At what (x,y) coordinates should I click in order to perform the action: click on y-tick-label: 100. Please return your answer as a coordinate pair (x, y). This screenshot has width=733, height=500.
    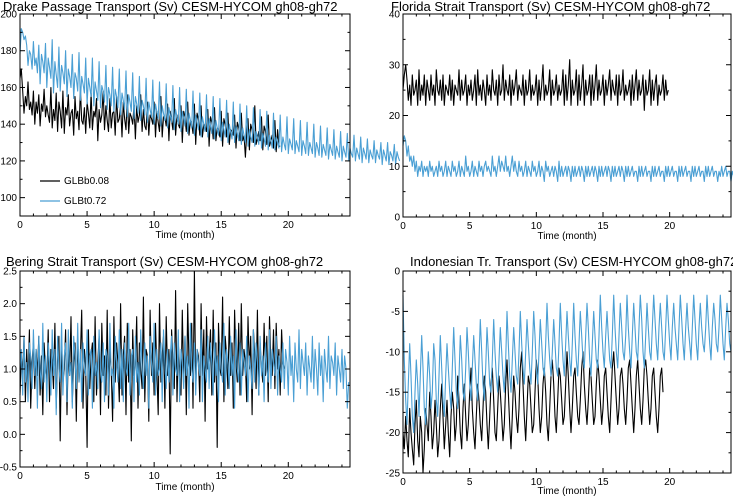
    Looking at the image, I should click on (8, 198).